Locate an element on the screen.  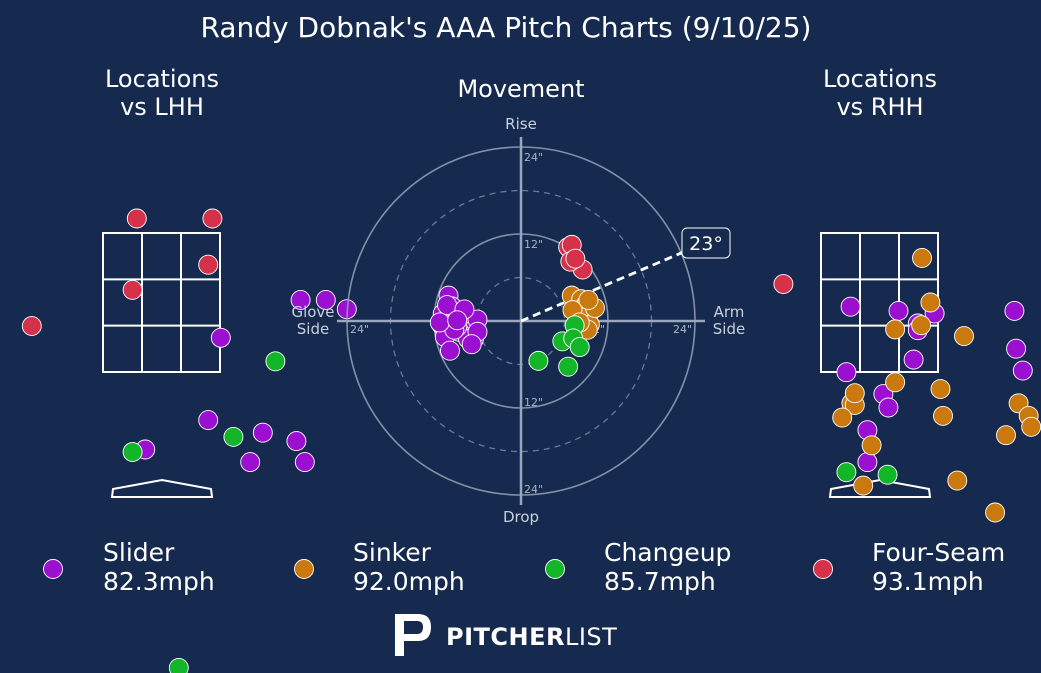
lhh-strike-zone is located at coordinates (161, 302).